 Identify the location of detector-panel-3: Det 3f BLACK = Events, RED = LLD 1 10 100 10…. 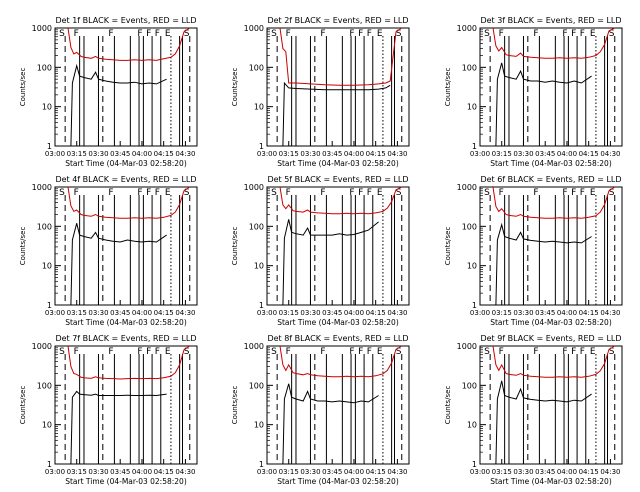
(533, 92).